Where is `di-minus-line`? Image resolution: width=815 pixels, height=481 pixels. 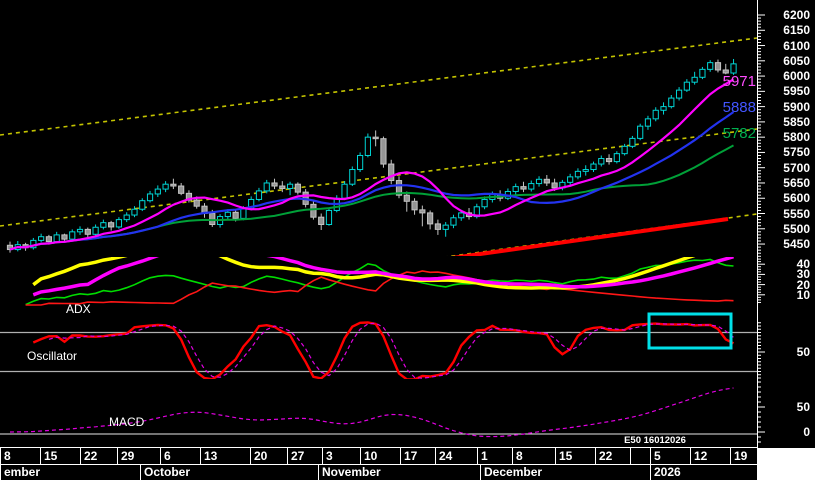
di-minus-line is located at coordinates (379, 288).